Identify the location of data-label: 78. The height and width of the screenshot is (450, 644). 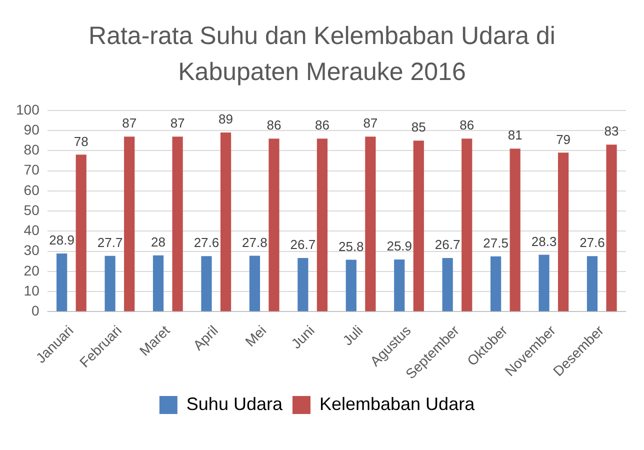
(81, 141).